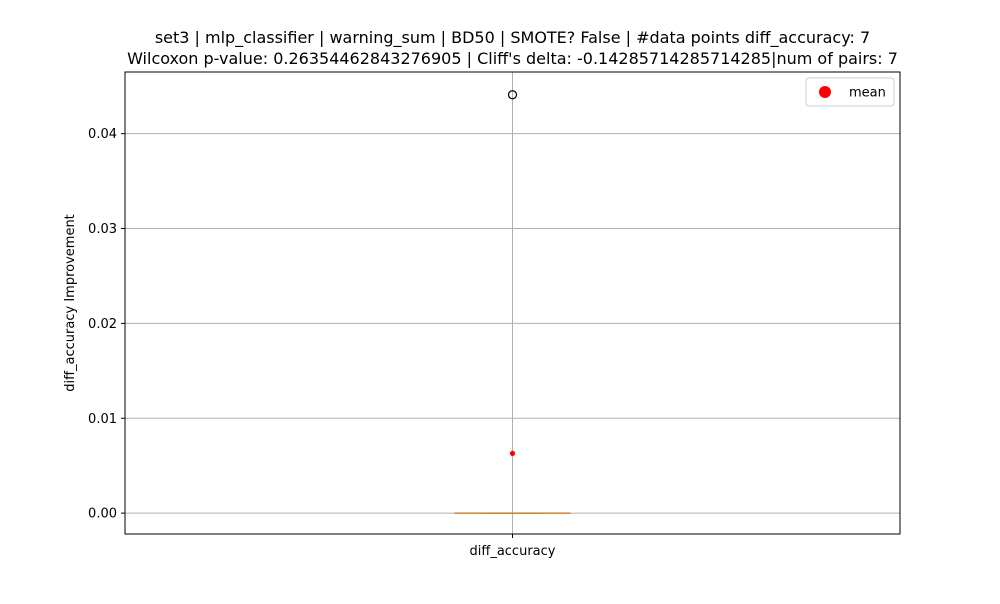  What do you see at coordinates (102, 229) in the screenshot?
I see `y-tick-label: 0.03` at bounding box center [102, 229].